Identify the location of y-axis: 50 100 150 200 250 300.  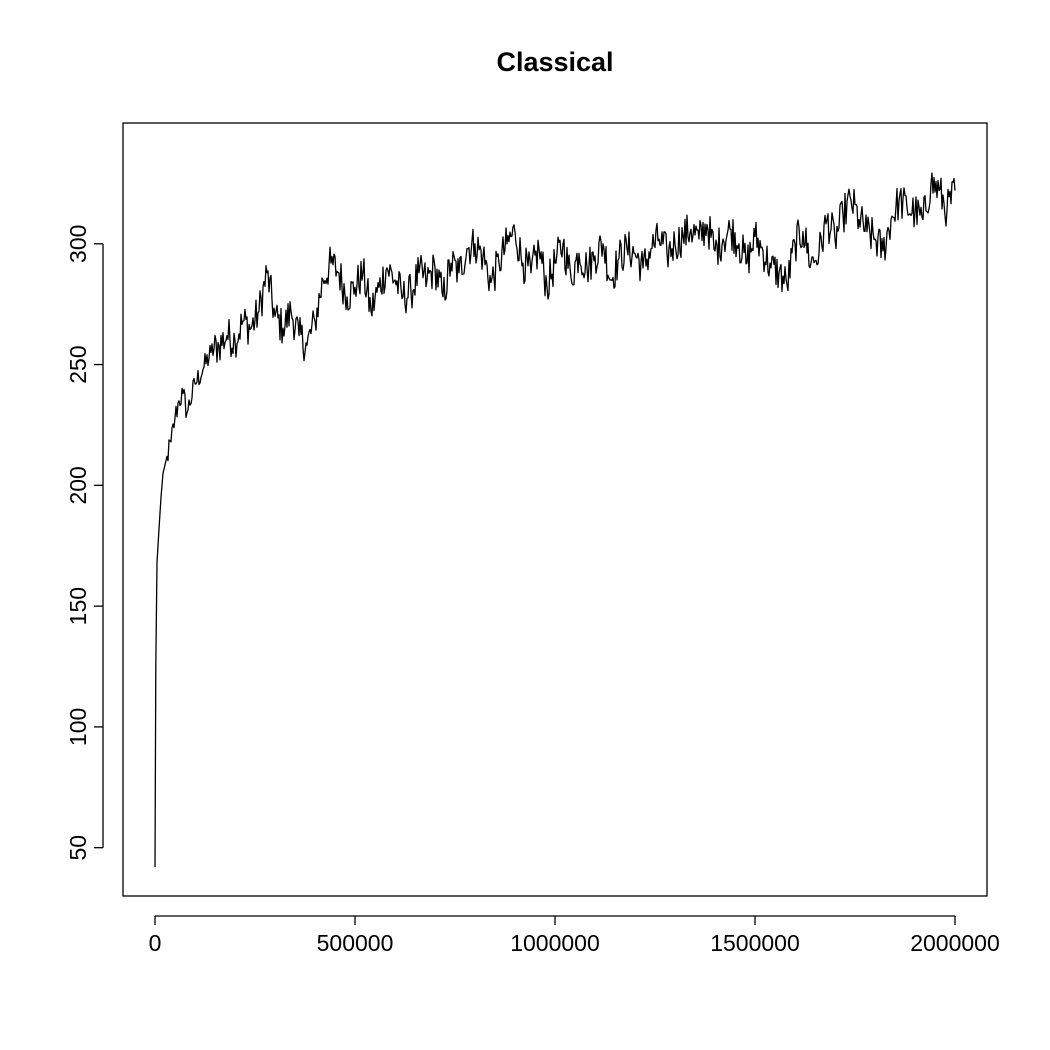
(84, 543).